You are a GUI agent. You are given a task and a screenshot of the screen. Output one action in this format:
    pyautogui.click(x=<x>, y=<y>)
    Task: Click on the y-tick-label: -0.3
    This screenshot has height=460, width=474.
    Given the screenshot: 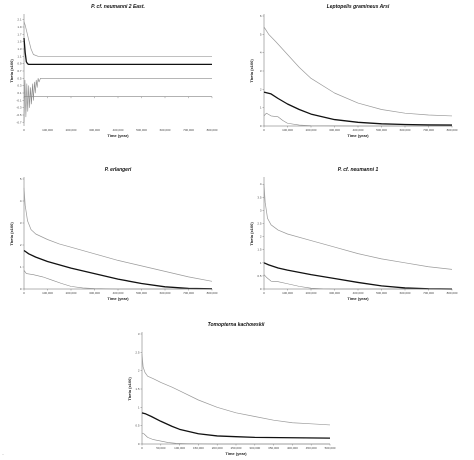 What is the action you would take?
    pyautogui.click(x=19, y=108)
    